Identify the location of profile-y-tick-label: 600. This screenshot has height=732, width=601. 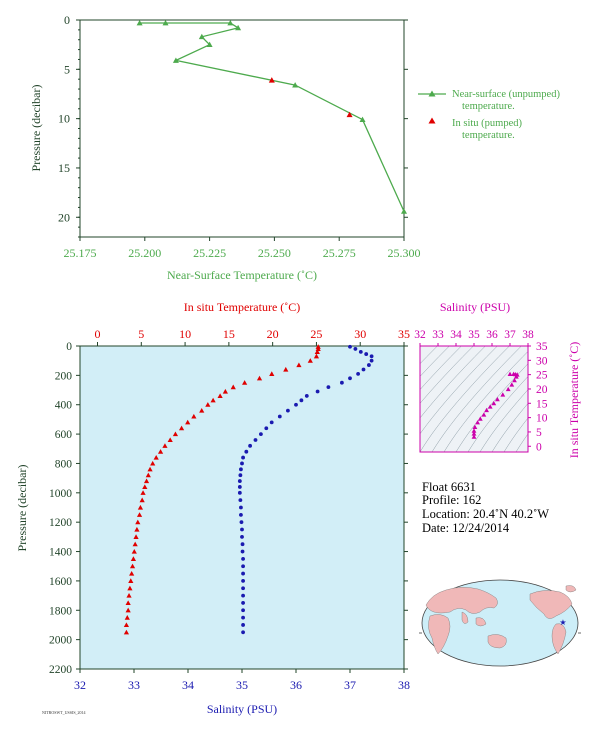
(64, 435).